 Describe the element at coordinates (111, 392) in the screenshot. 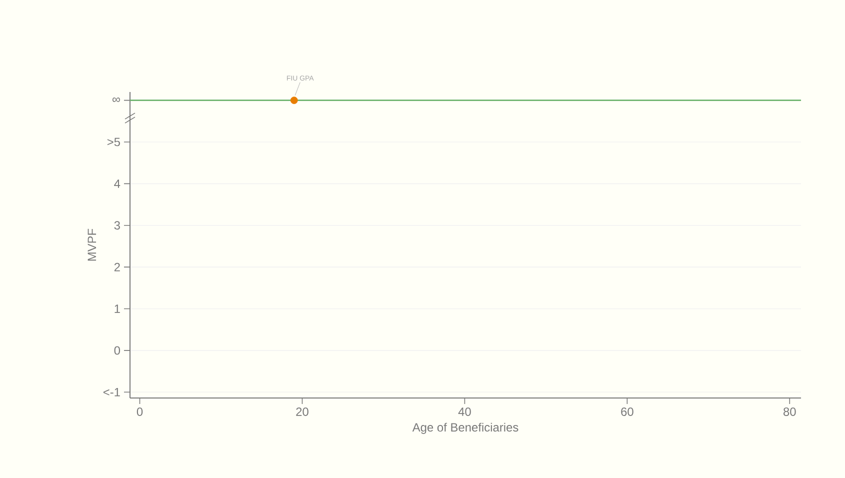

I see `y-tick-label: <-1` at that location.